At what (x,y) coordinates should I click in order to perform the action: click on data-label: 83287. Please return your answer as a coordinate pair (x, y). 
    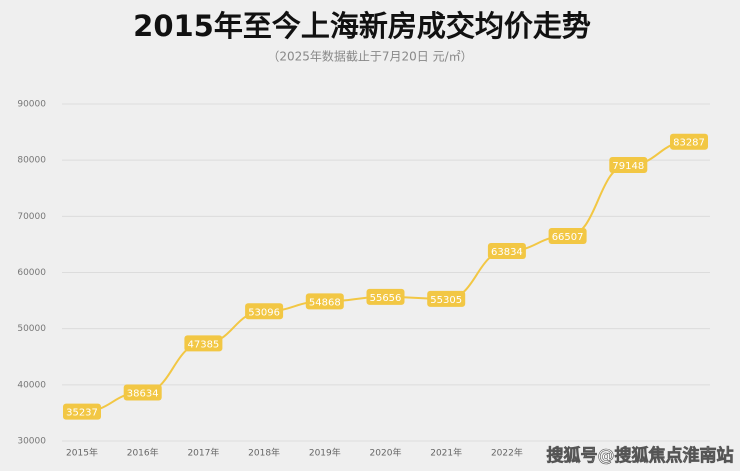
    Looking at the image, I should click on (689, 143).